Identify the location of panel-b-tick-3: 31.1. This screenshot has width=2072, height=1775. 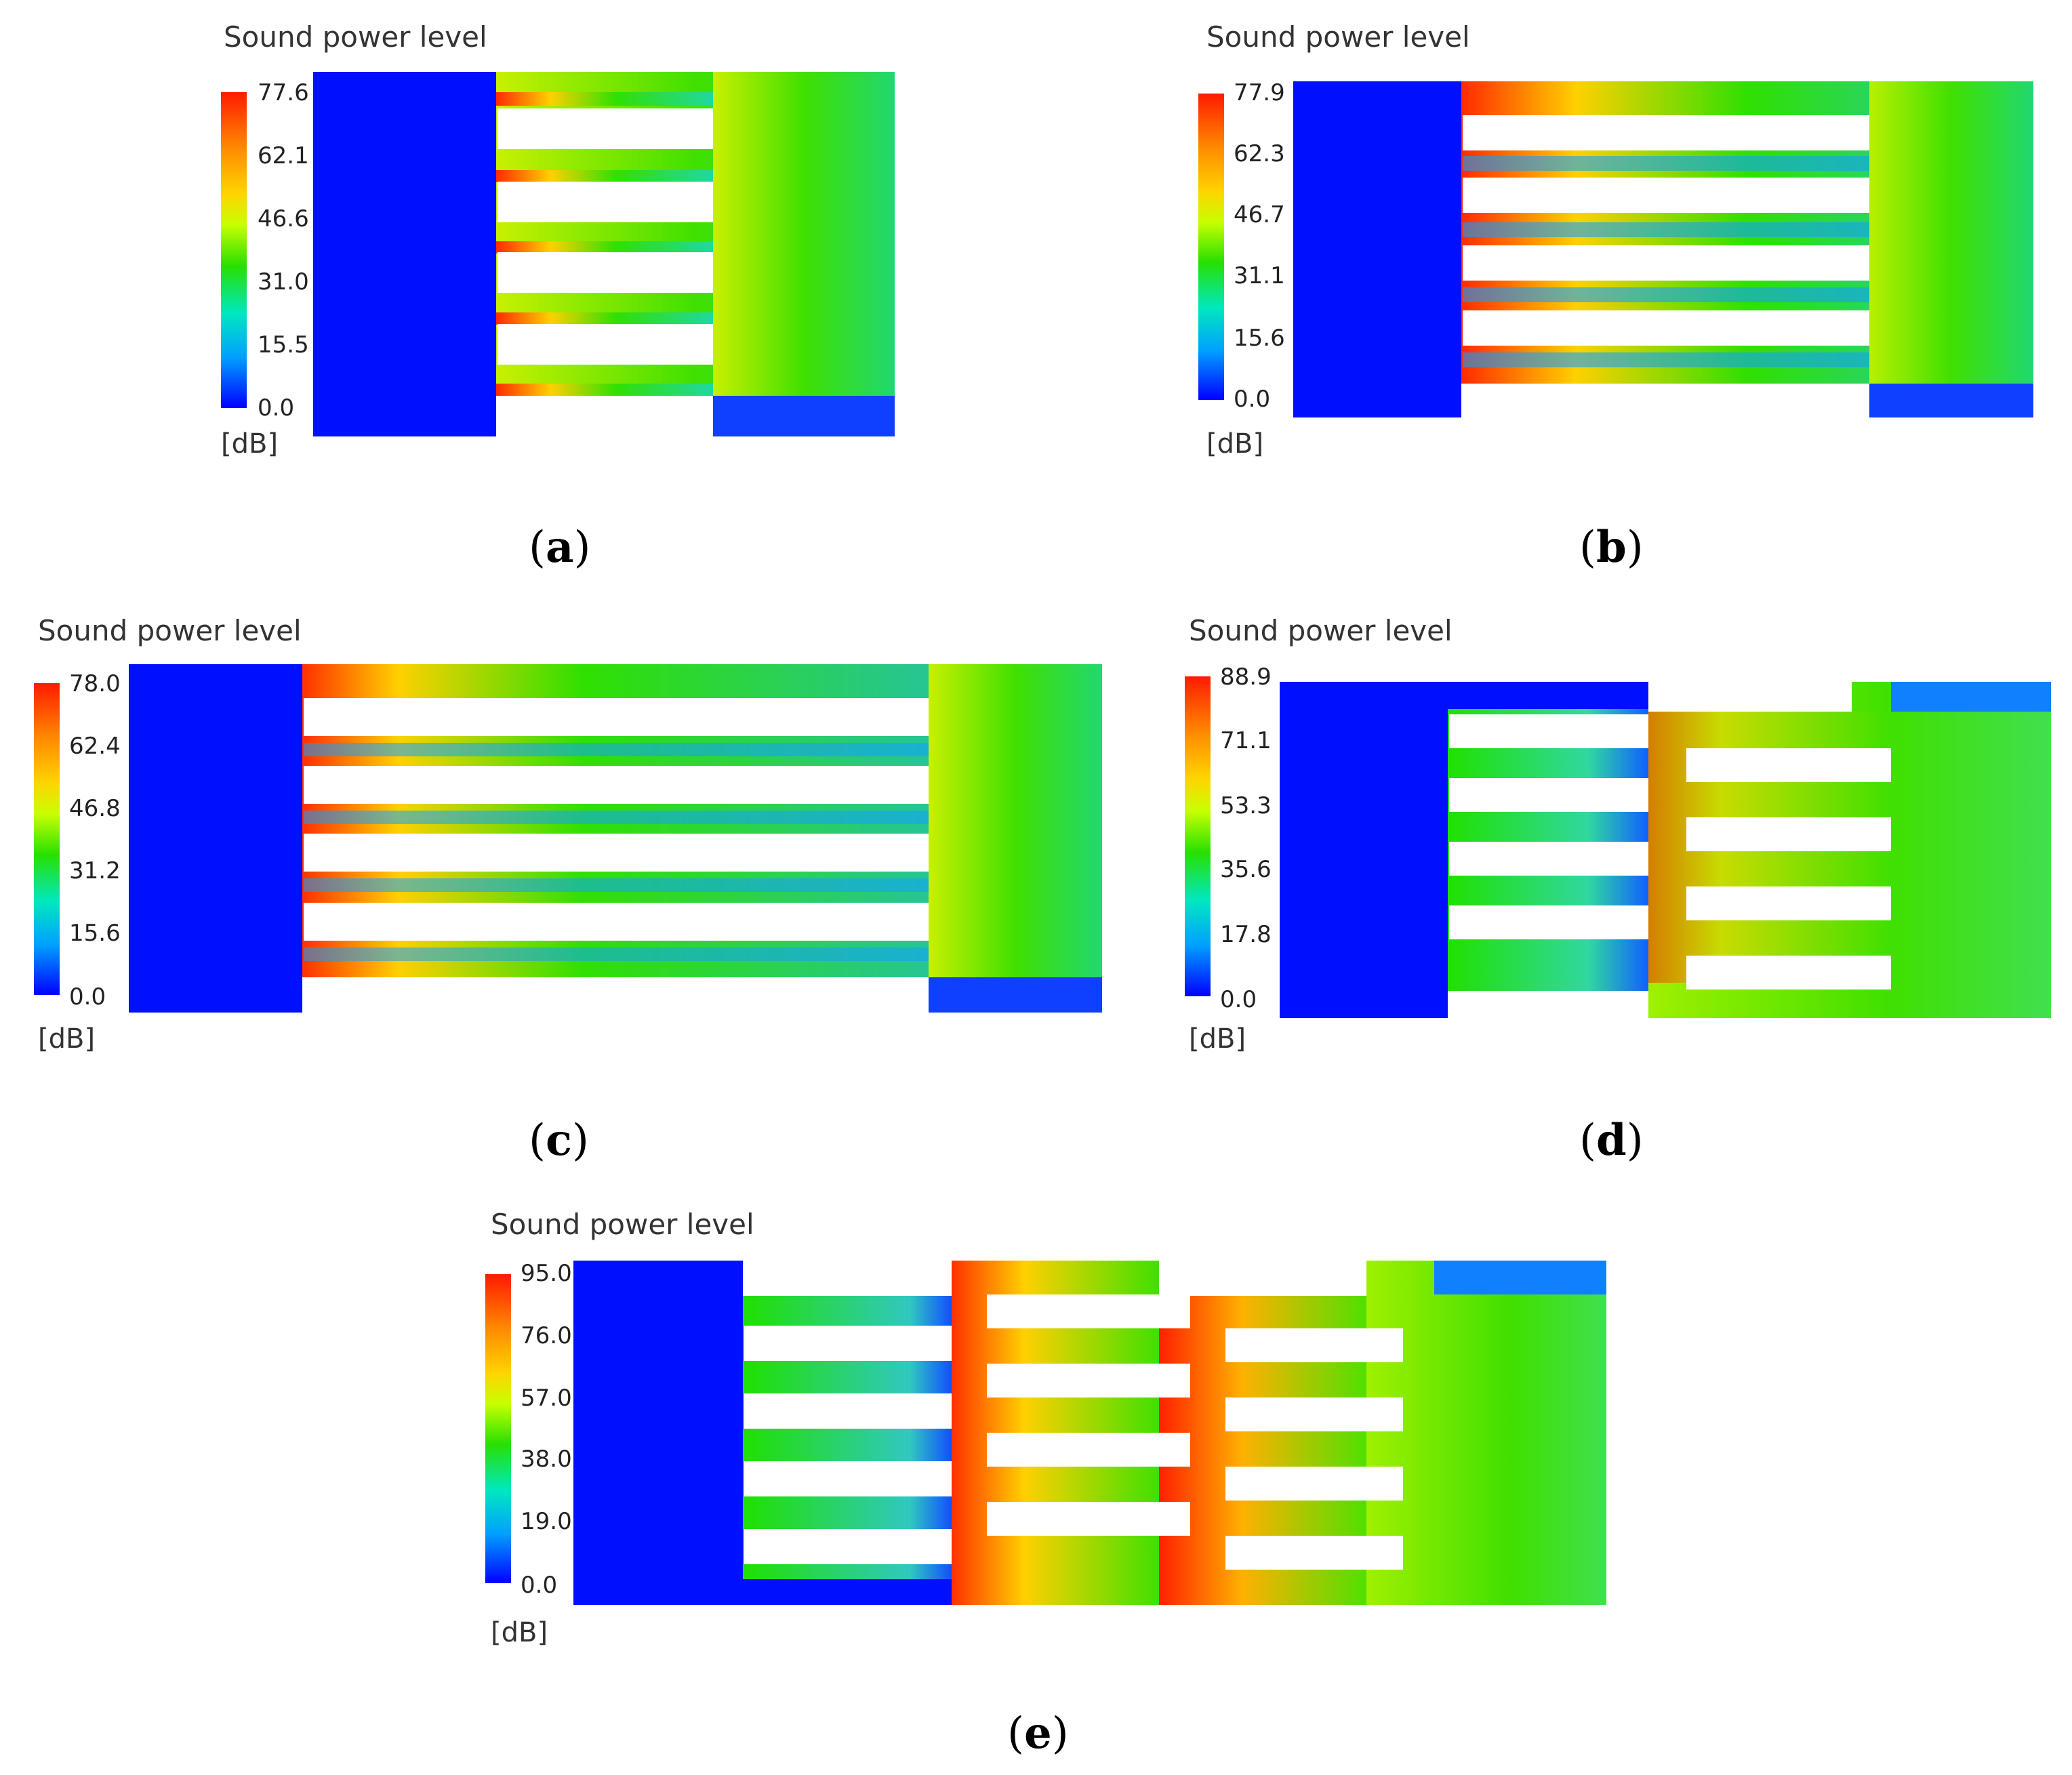
(1259, 275).